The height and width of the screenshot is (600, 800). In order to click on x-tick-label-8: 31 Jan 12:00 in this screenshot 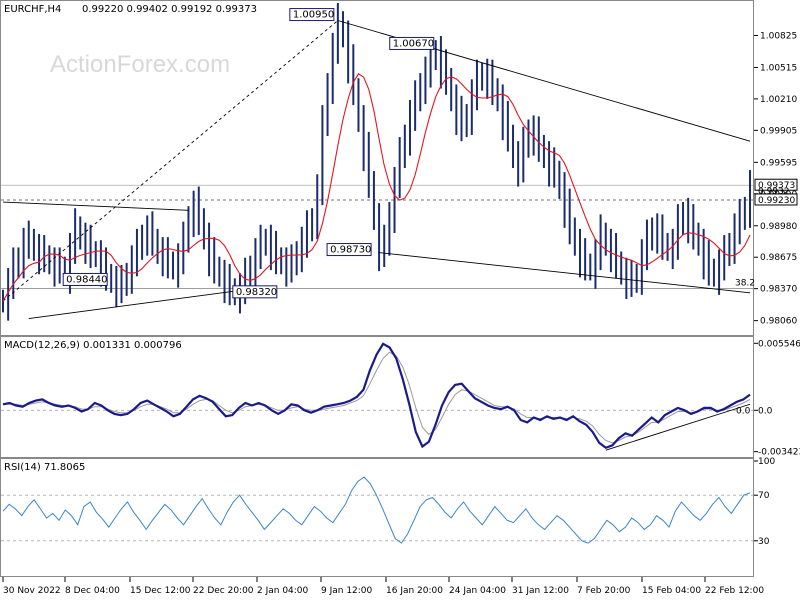, I will do `click(540, 591)`.